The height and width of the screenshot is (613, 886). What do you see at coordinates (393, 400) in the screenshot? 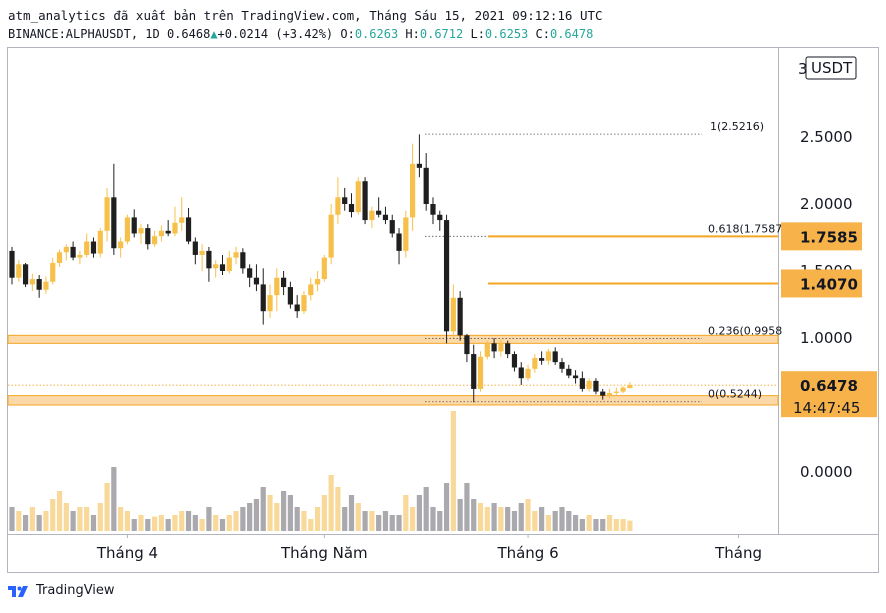
I see `support-zone` at bounding box center [393, 400].